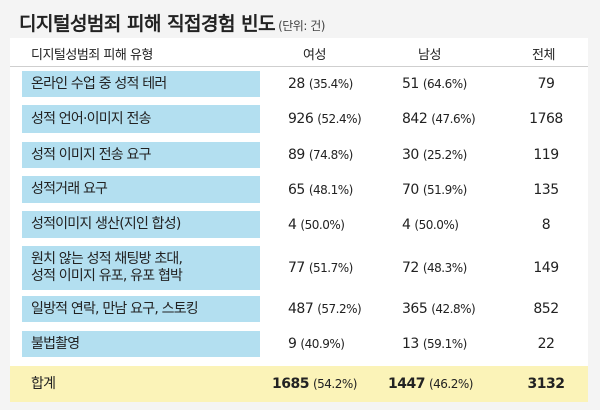  I want to click on row-label: 성적 언어·이미지 전송, so click(141, 119).